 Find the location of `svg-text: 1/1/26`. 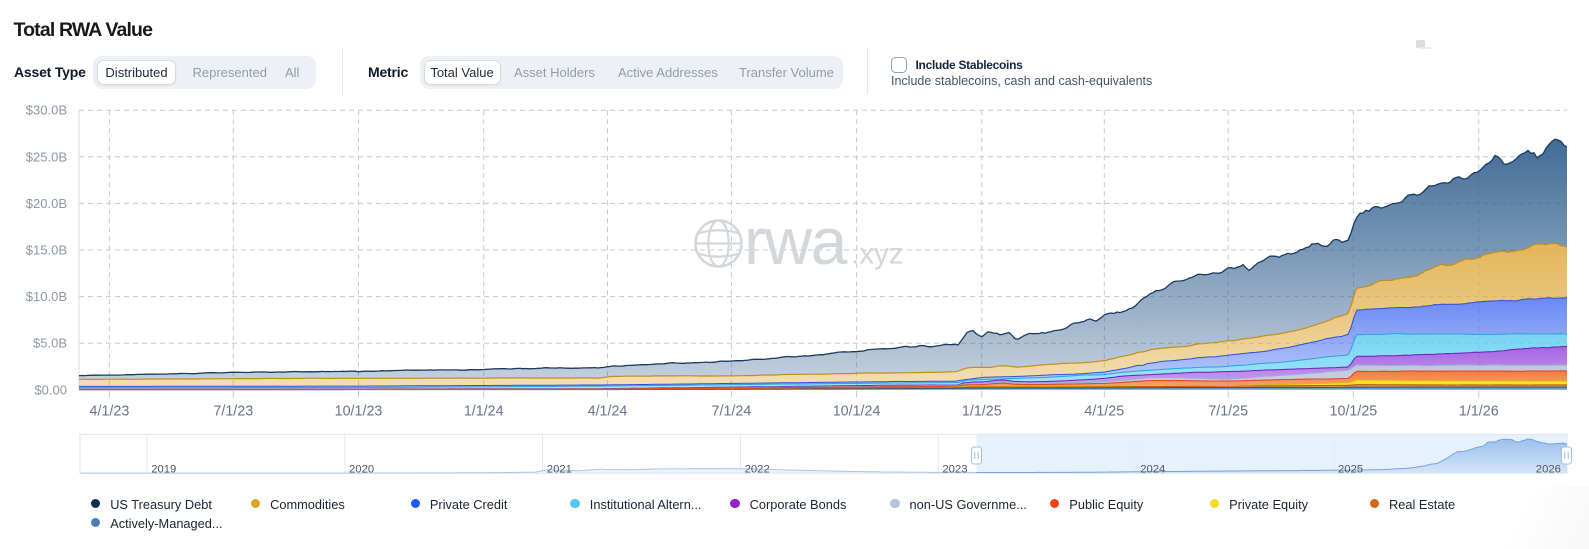

svg-text: 1/1/26 is located at coordinates (1479, 412).